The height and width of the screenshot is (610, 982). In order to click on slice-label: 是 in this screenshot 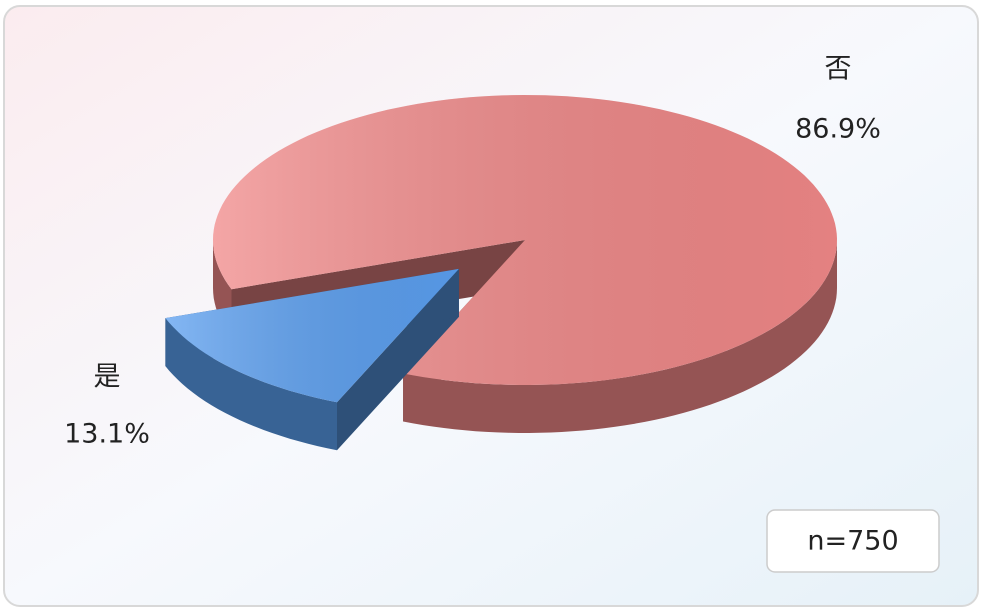, I will do `click(107, 377)`.